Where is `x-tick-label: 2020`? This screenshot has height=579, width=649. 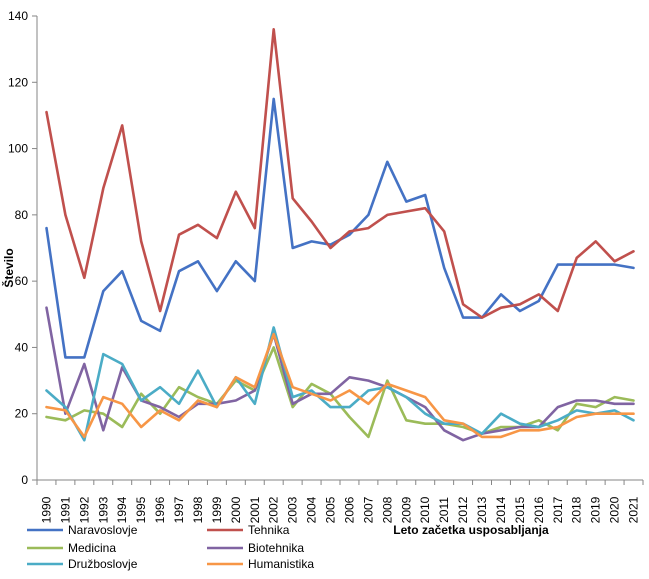
x-tick-label: 2020 is located at coordinates (615, 509).